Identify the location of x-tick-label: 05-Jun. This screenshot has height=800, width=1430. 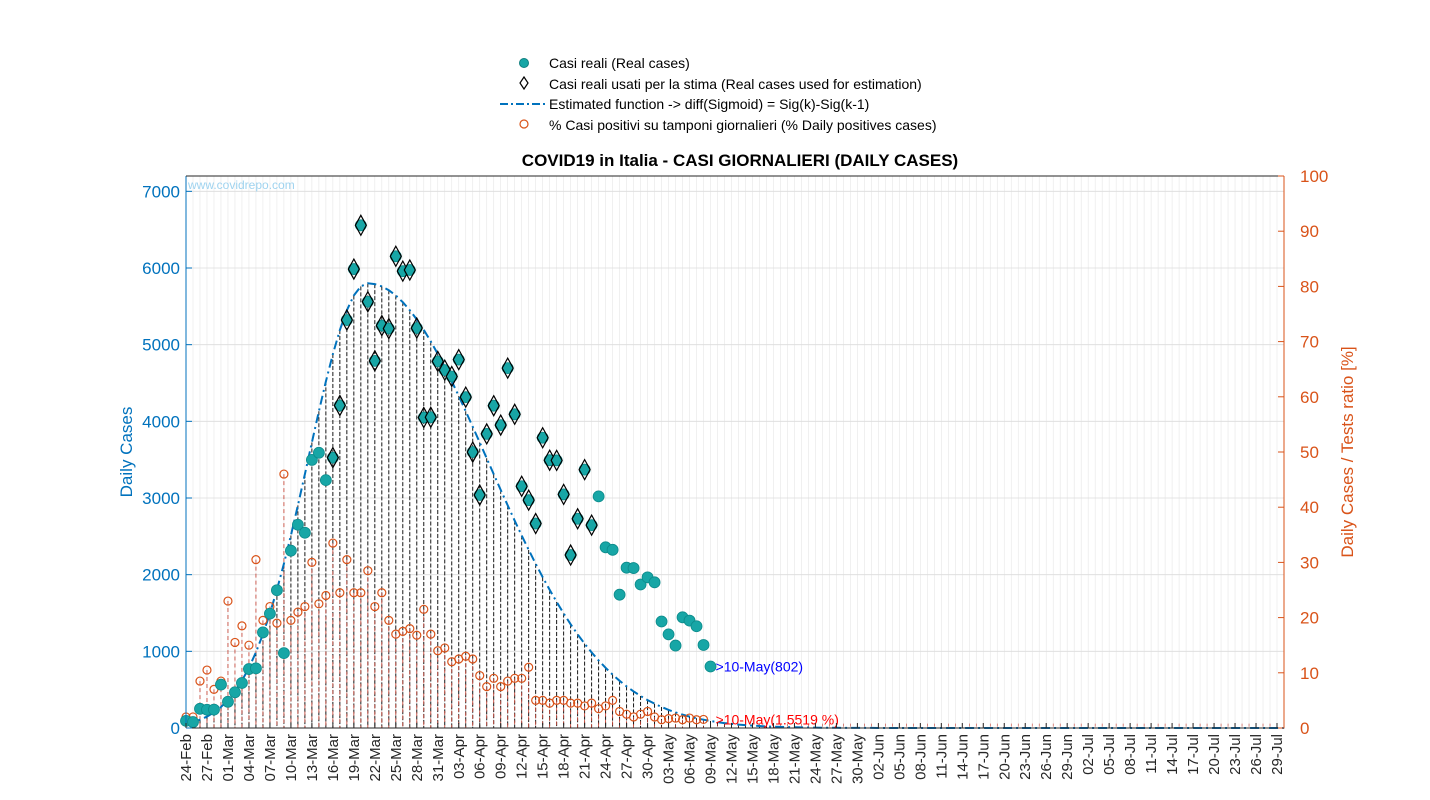
(899, 757).